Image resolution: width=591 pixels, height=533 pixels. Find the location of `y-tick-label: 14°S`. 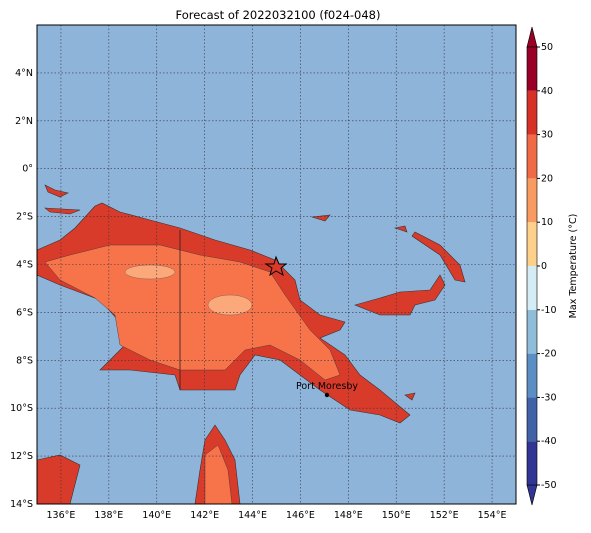

y-tick-label: 14°S is located at coordinates (21, 504).